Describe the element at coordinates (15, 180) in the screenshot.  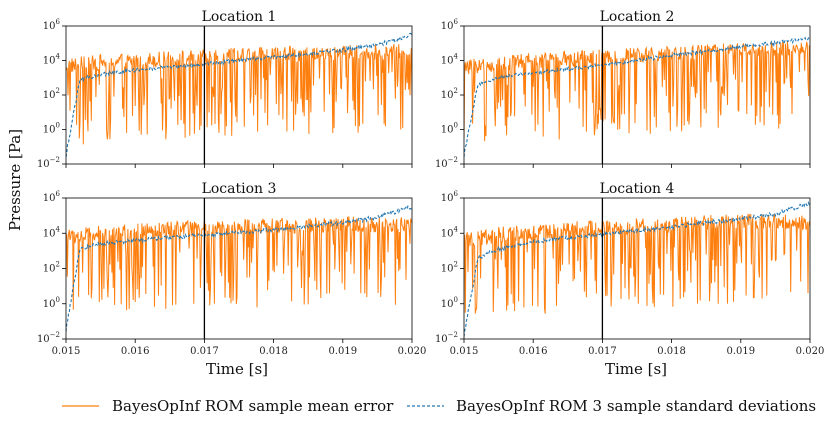
I see `y-axis-label: Pressure [Pa]` at that location.